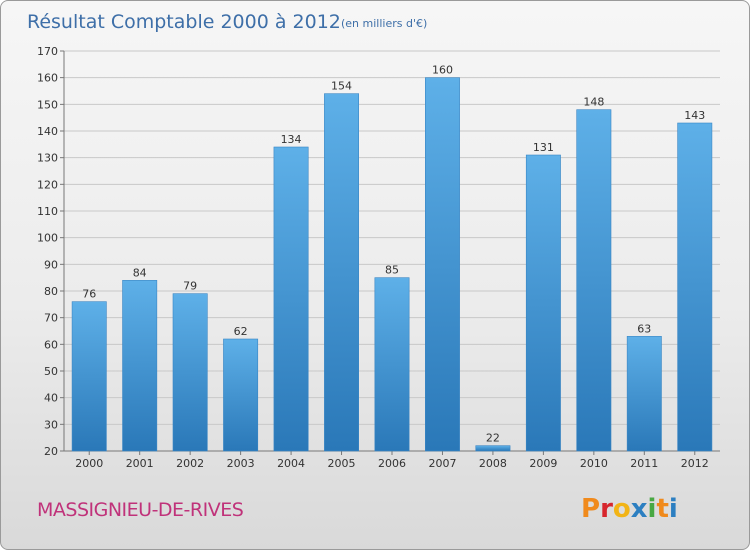 The image size is (750, 550). I want to click on x-tick-label: 2000, so click(89, 463).